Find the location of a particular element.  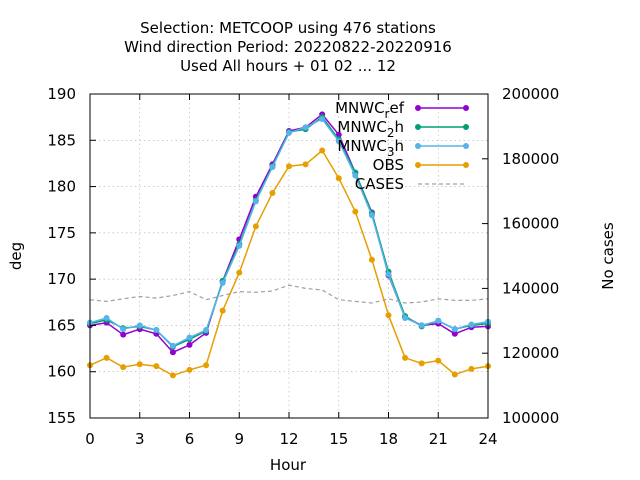

legend-label-obs: OBS is located at coordinates (388, 165).